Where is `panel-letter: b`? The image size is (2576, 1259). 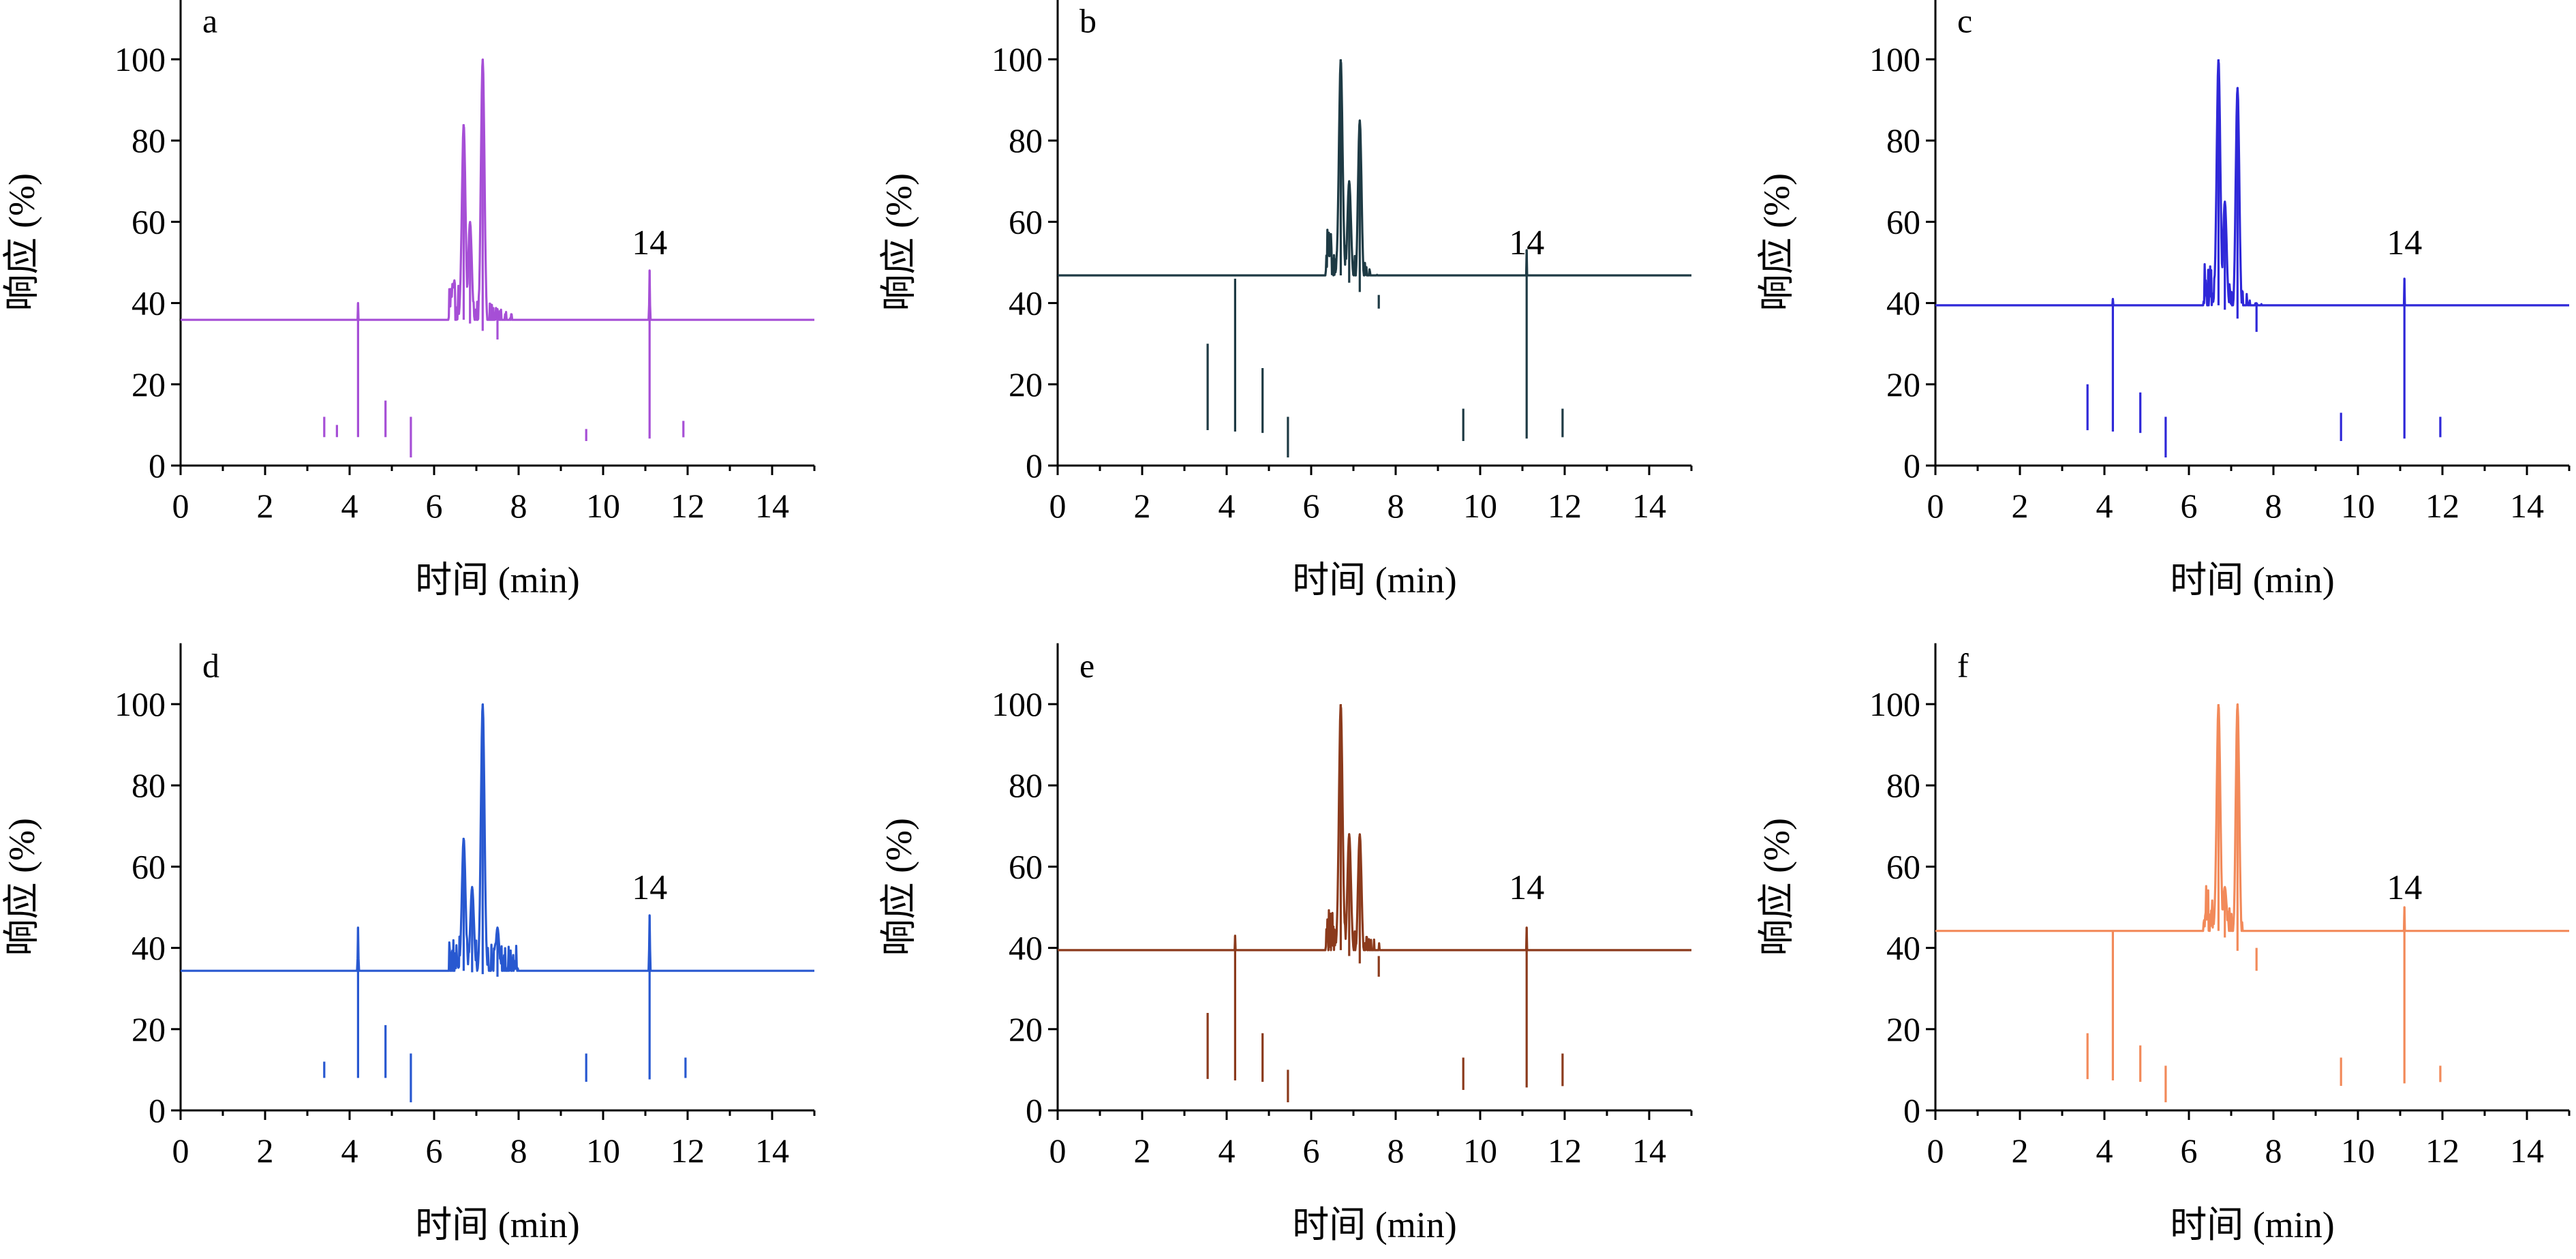 panel-letter: b is located at coordinates (1088, 21).